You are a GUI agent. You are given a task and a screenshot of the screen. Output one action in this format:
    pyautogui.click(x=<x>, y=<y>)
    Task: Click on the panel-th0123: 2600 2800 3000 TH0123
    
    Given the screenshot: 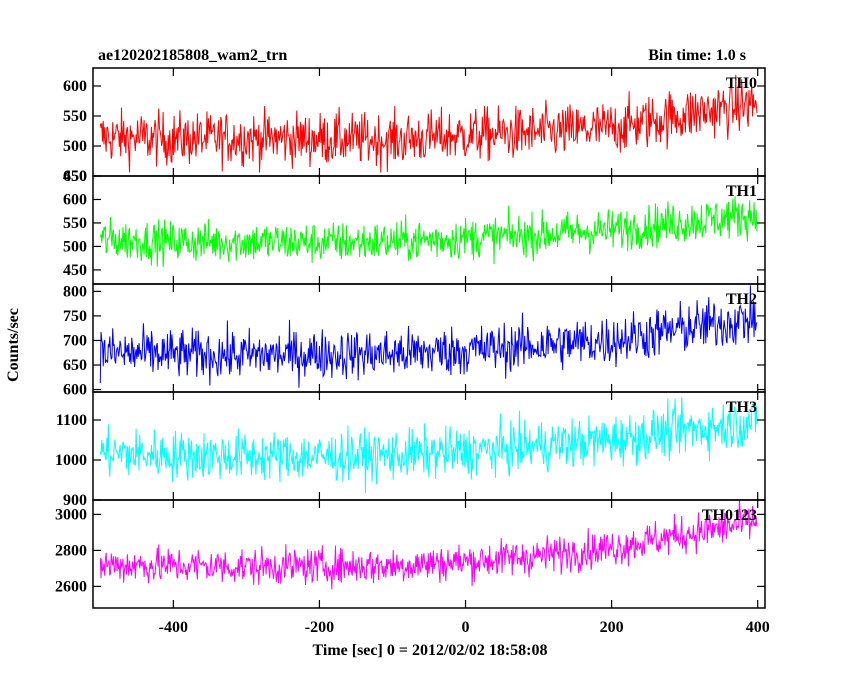 What is the action you would take?
    pyautogui.click(x=410, y=554)
    